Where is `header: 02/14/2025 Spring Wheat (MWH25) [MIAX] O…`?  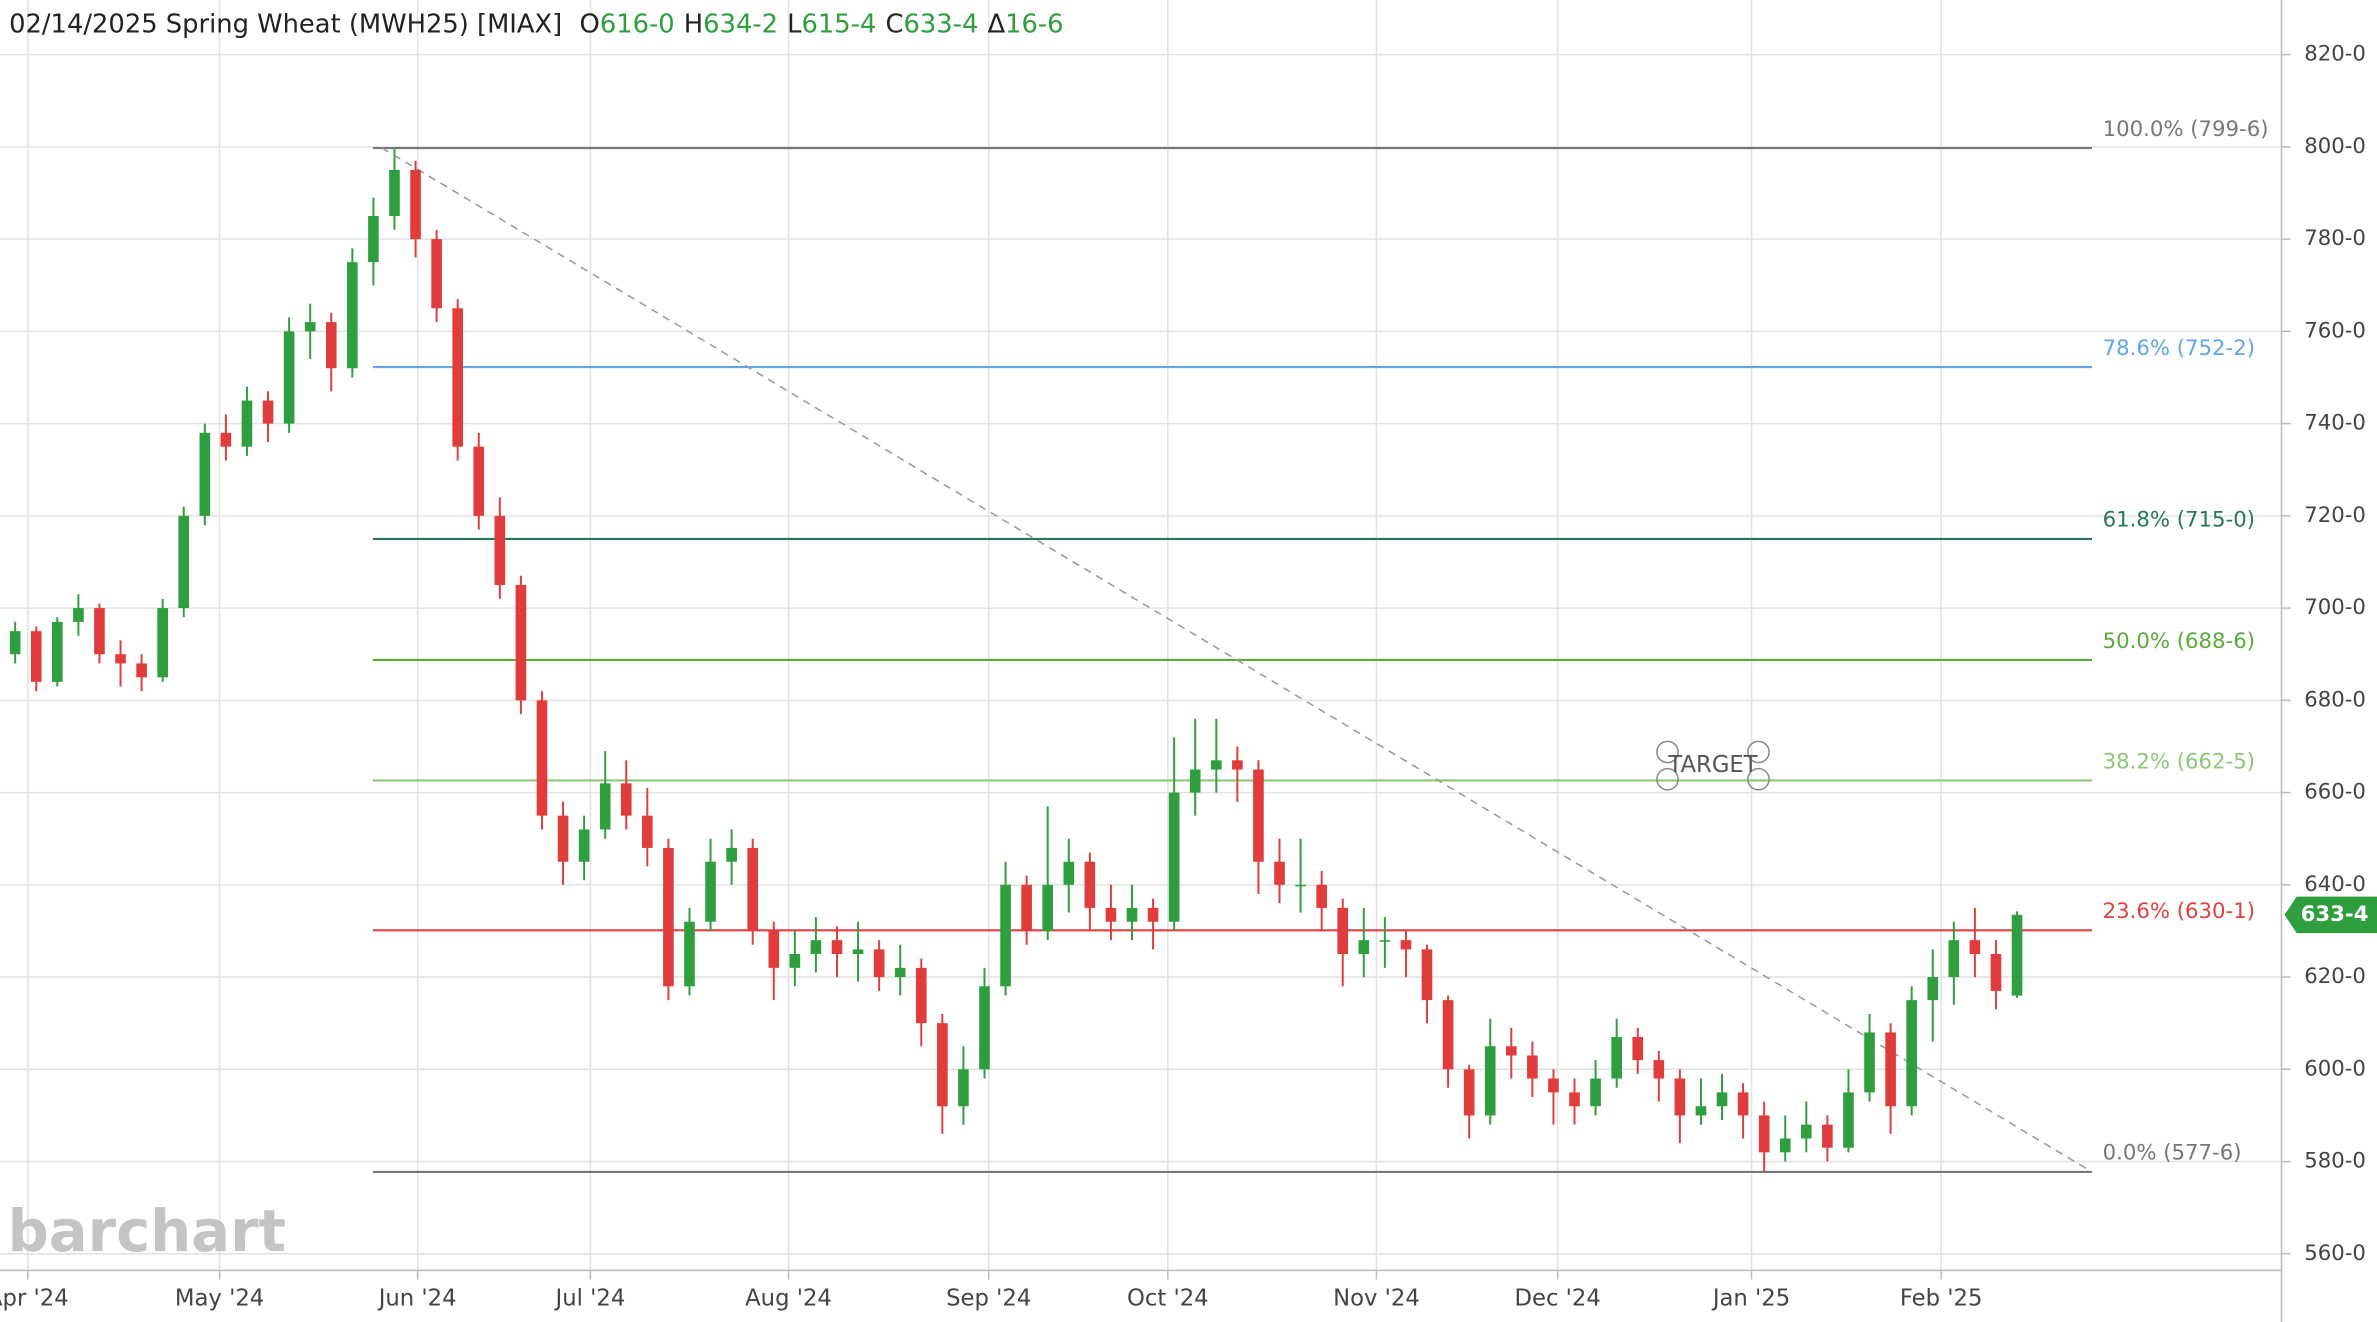 header: 02/14/2025 Spring Wheat (MWH25) [MIAX] O… is located at coordinates (536, 24).